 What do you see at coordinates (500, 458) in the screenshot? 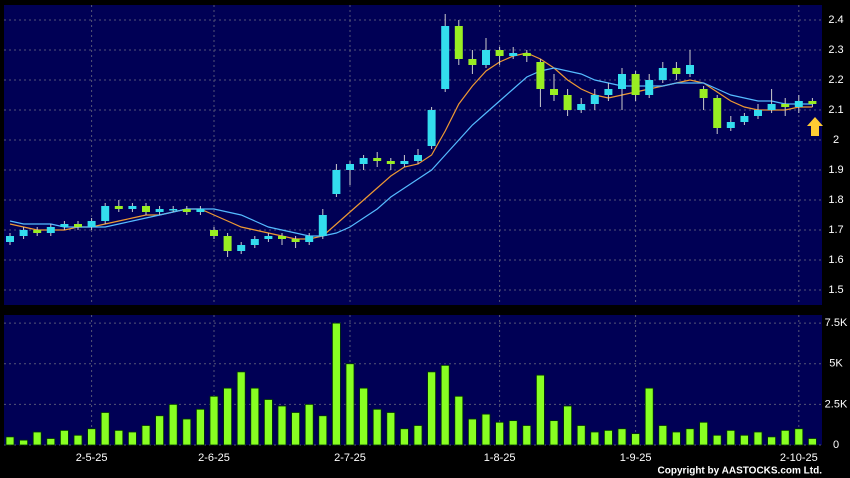
I see `x-tick-label: 1-8-25` at bounding box center [500, 458].